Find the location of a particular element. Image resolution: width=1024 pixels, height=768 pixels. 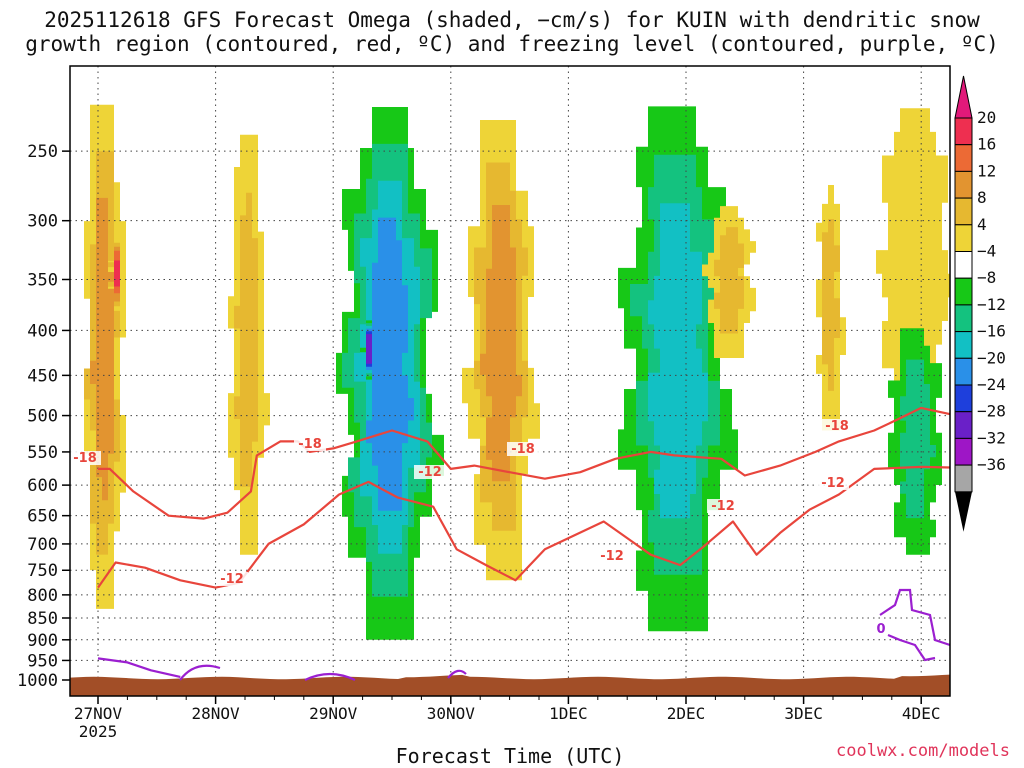

ytick-label-400: 400 is located at coordinates (42, 331).